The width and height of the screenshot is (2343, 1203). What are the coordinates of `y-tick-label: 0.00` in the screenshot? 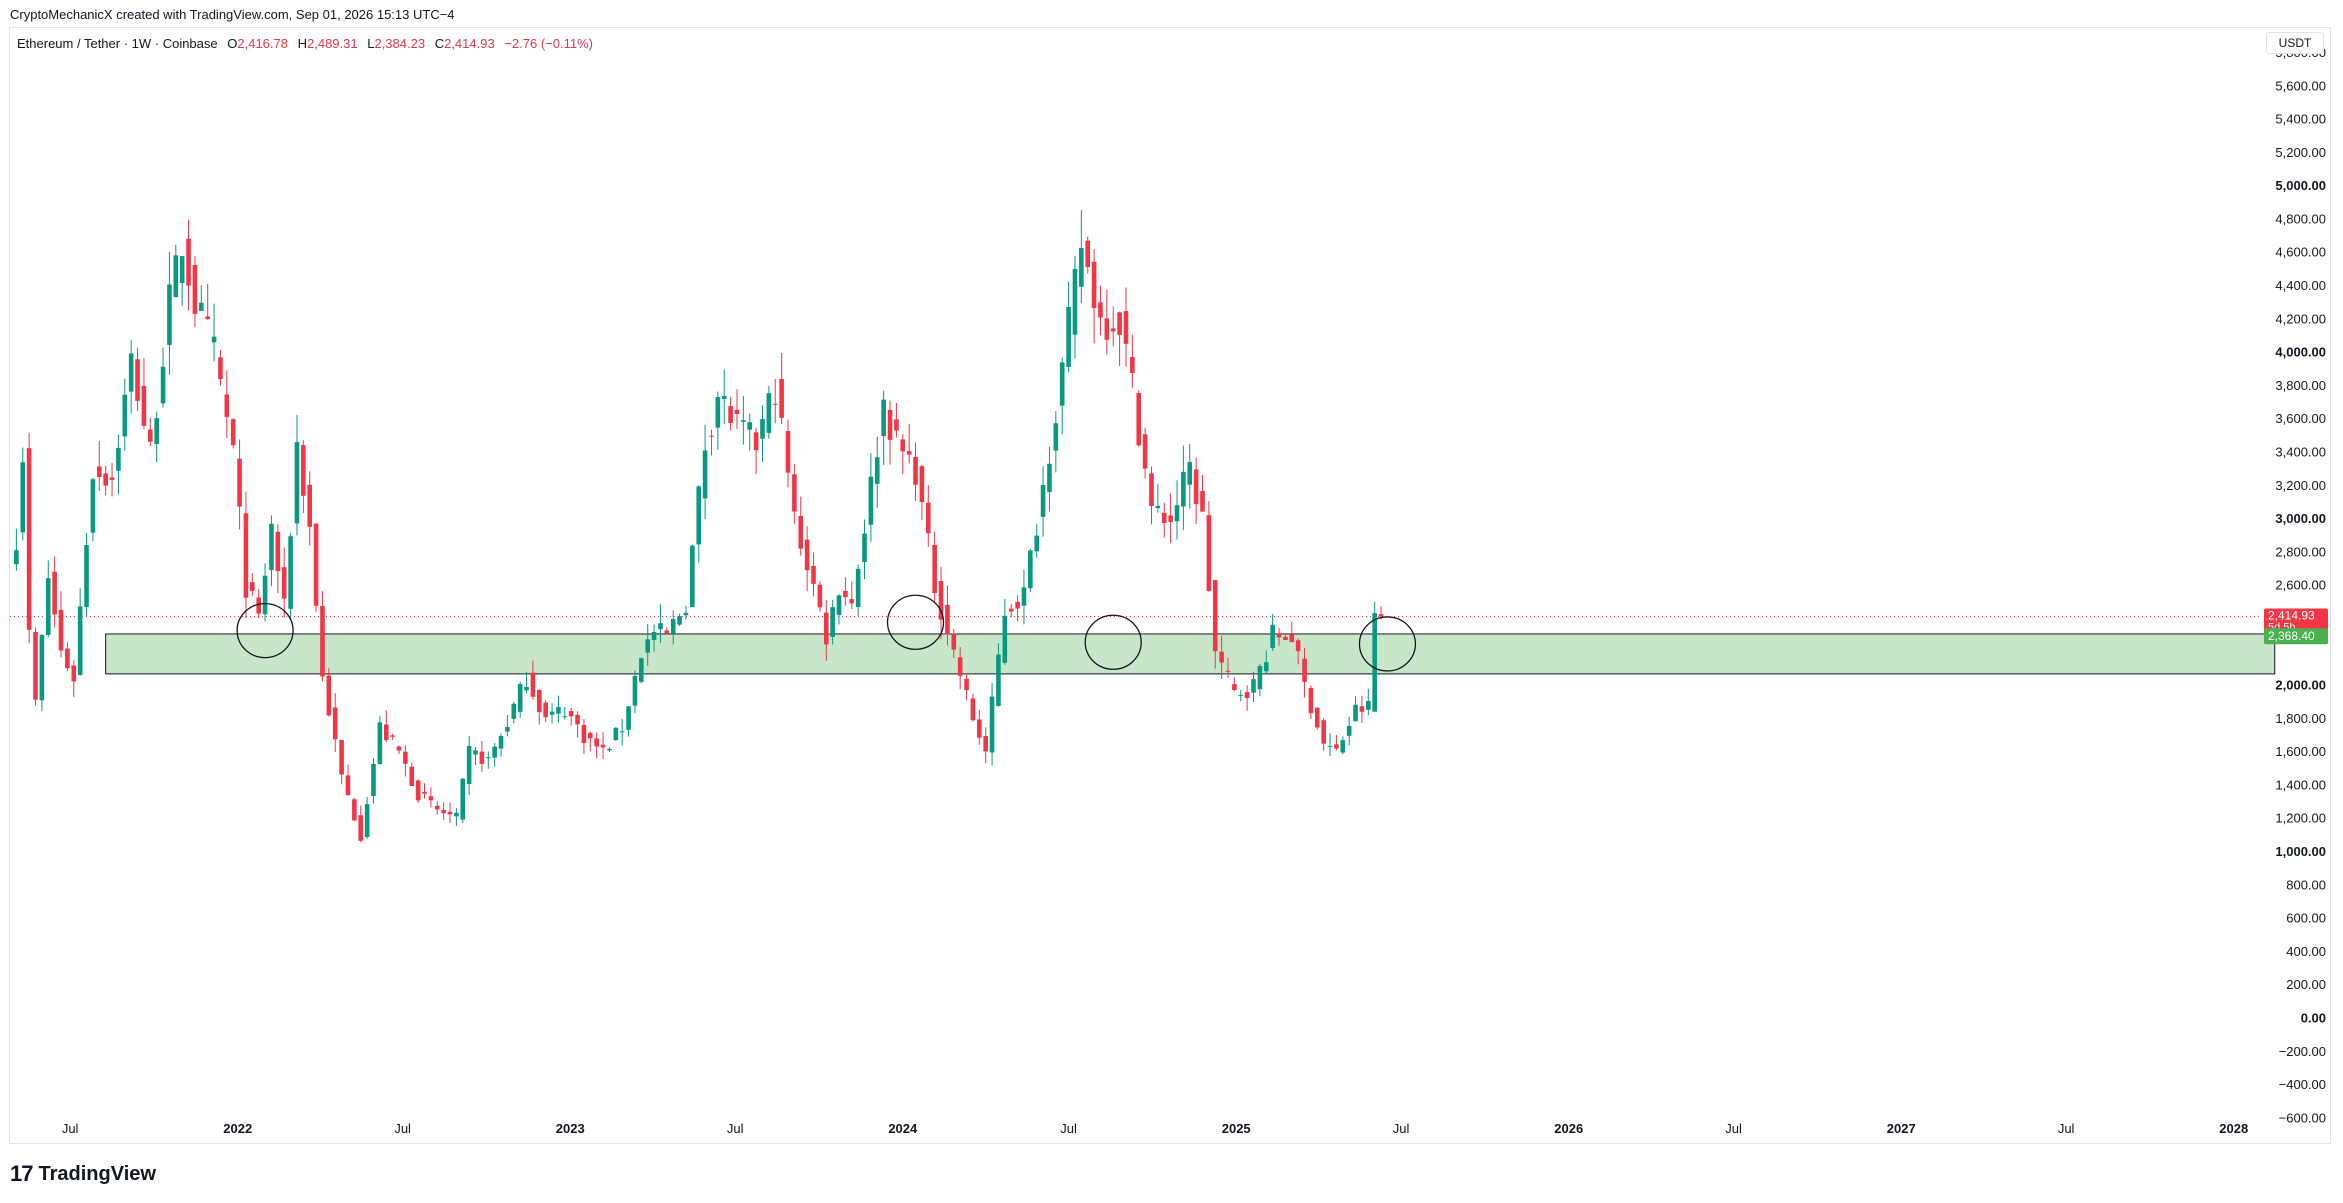 It's located at (2313, 1017).